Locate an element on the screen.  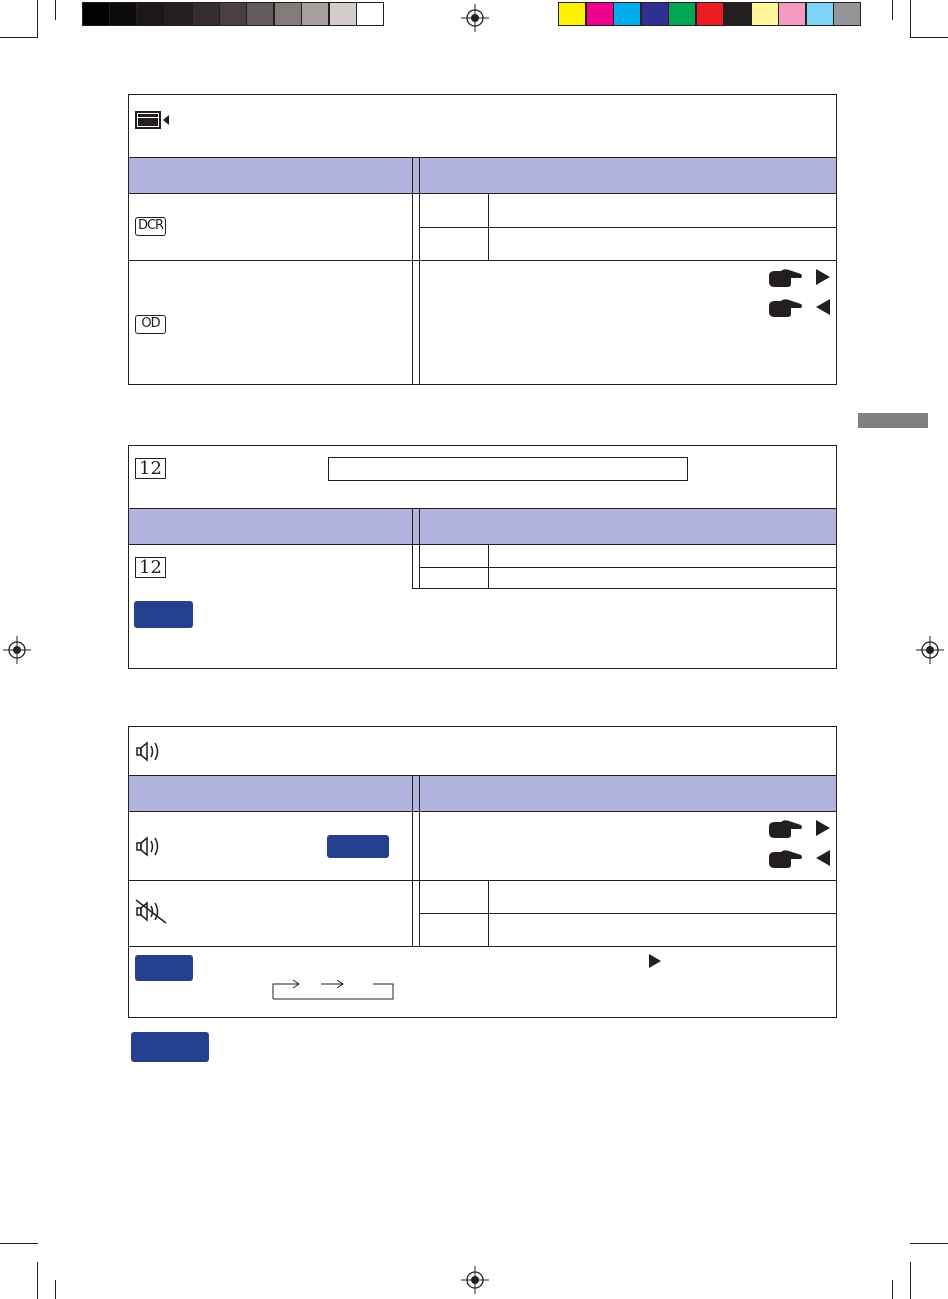
language-tab is located at coordinates (893, 420).